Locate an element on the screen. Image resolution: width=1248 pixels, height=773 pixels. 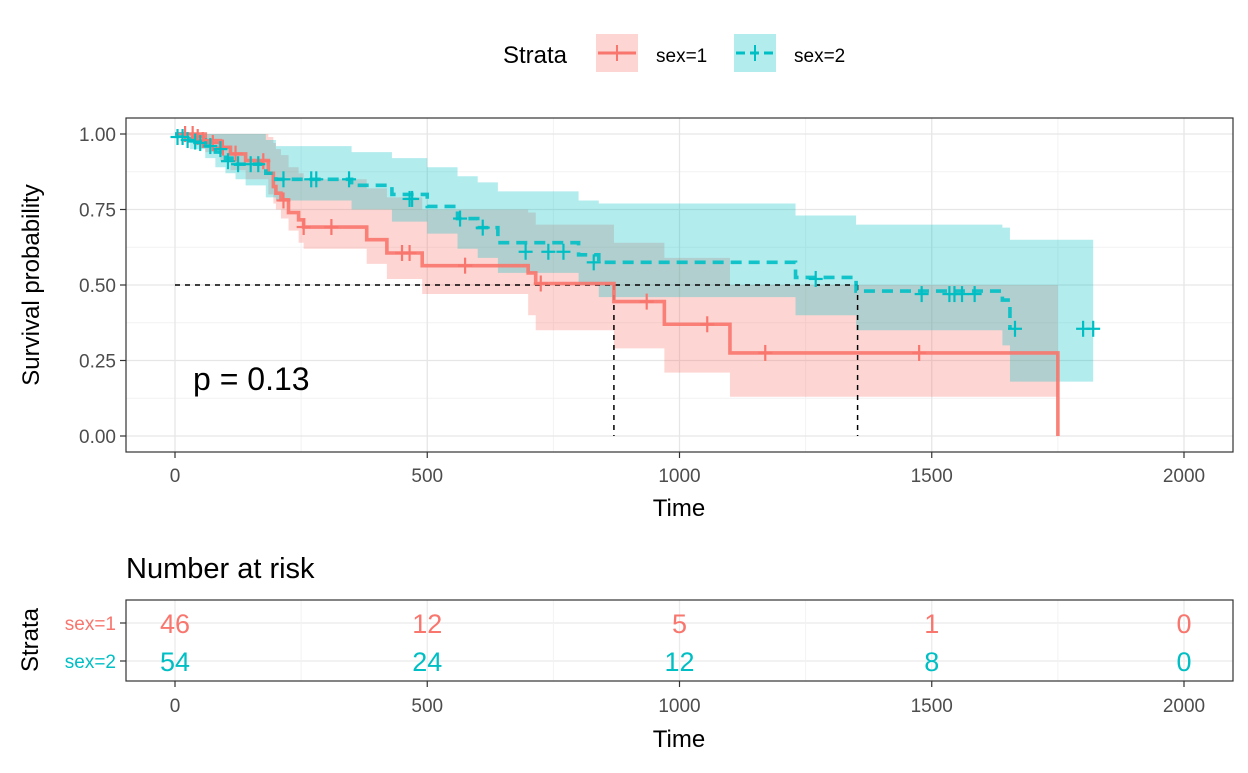
legend-label-sex1: sex=1 is located at coordinates (681, 56).